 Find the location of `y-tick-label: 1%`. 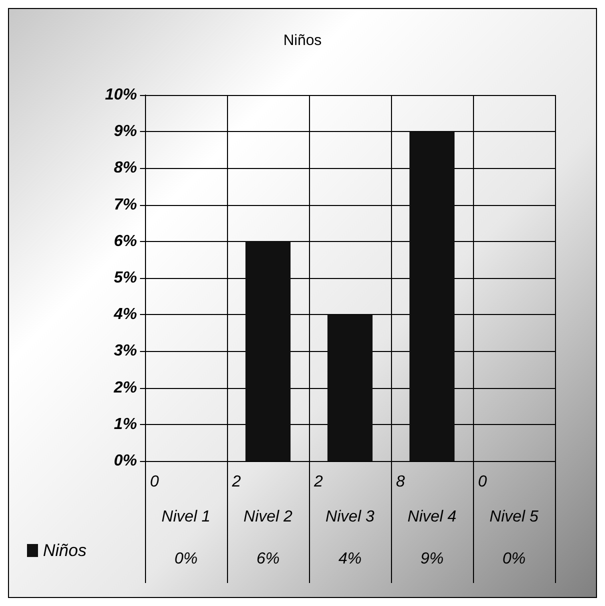

y-tick-label: 1% is located at coordinates (125, 424).